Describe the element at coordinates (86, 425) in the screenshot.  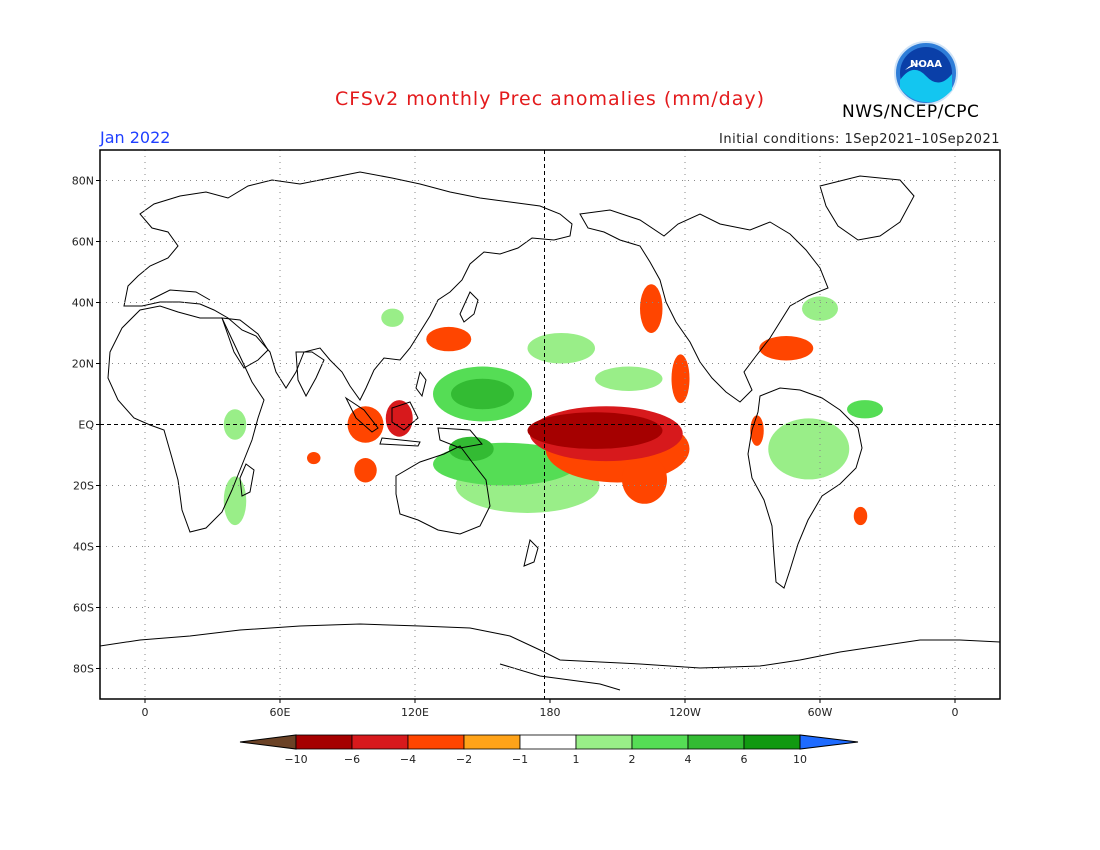
I see `latitude-label: EQ` at that location.